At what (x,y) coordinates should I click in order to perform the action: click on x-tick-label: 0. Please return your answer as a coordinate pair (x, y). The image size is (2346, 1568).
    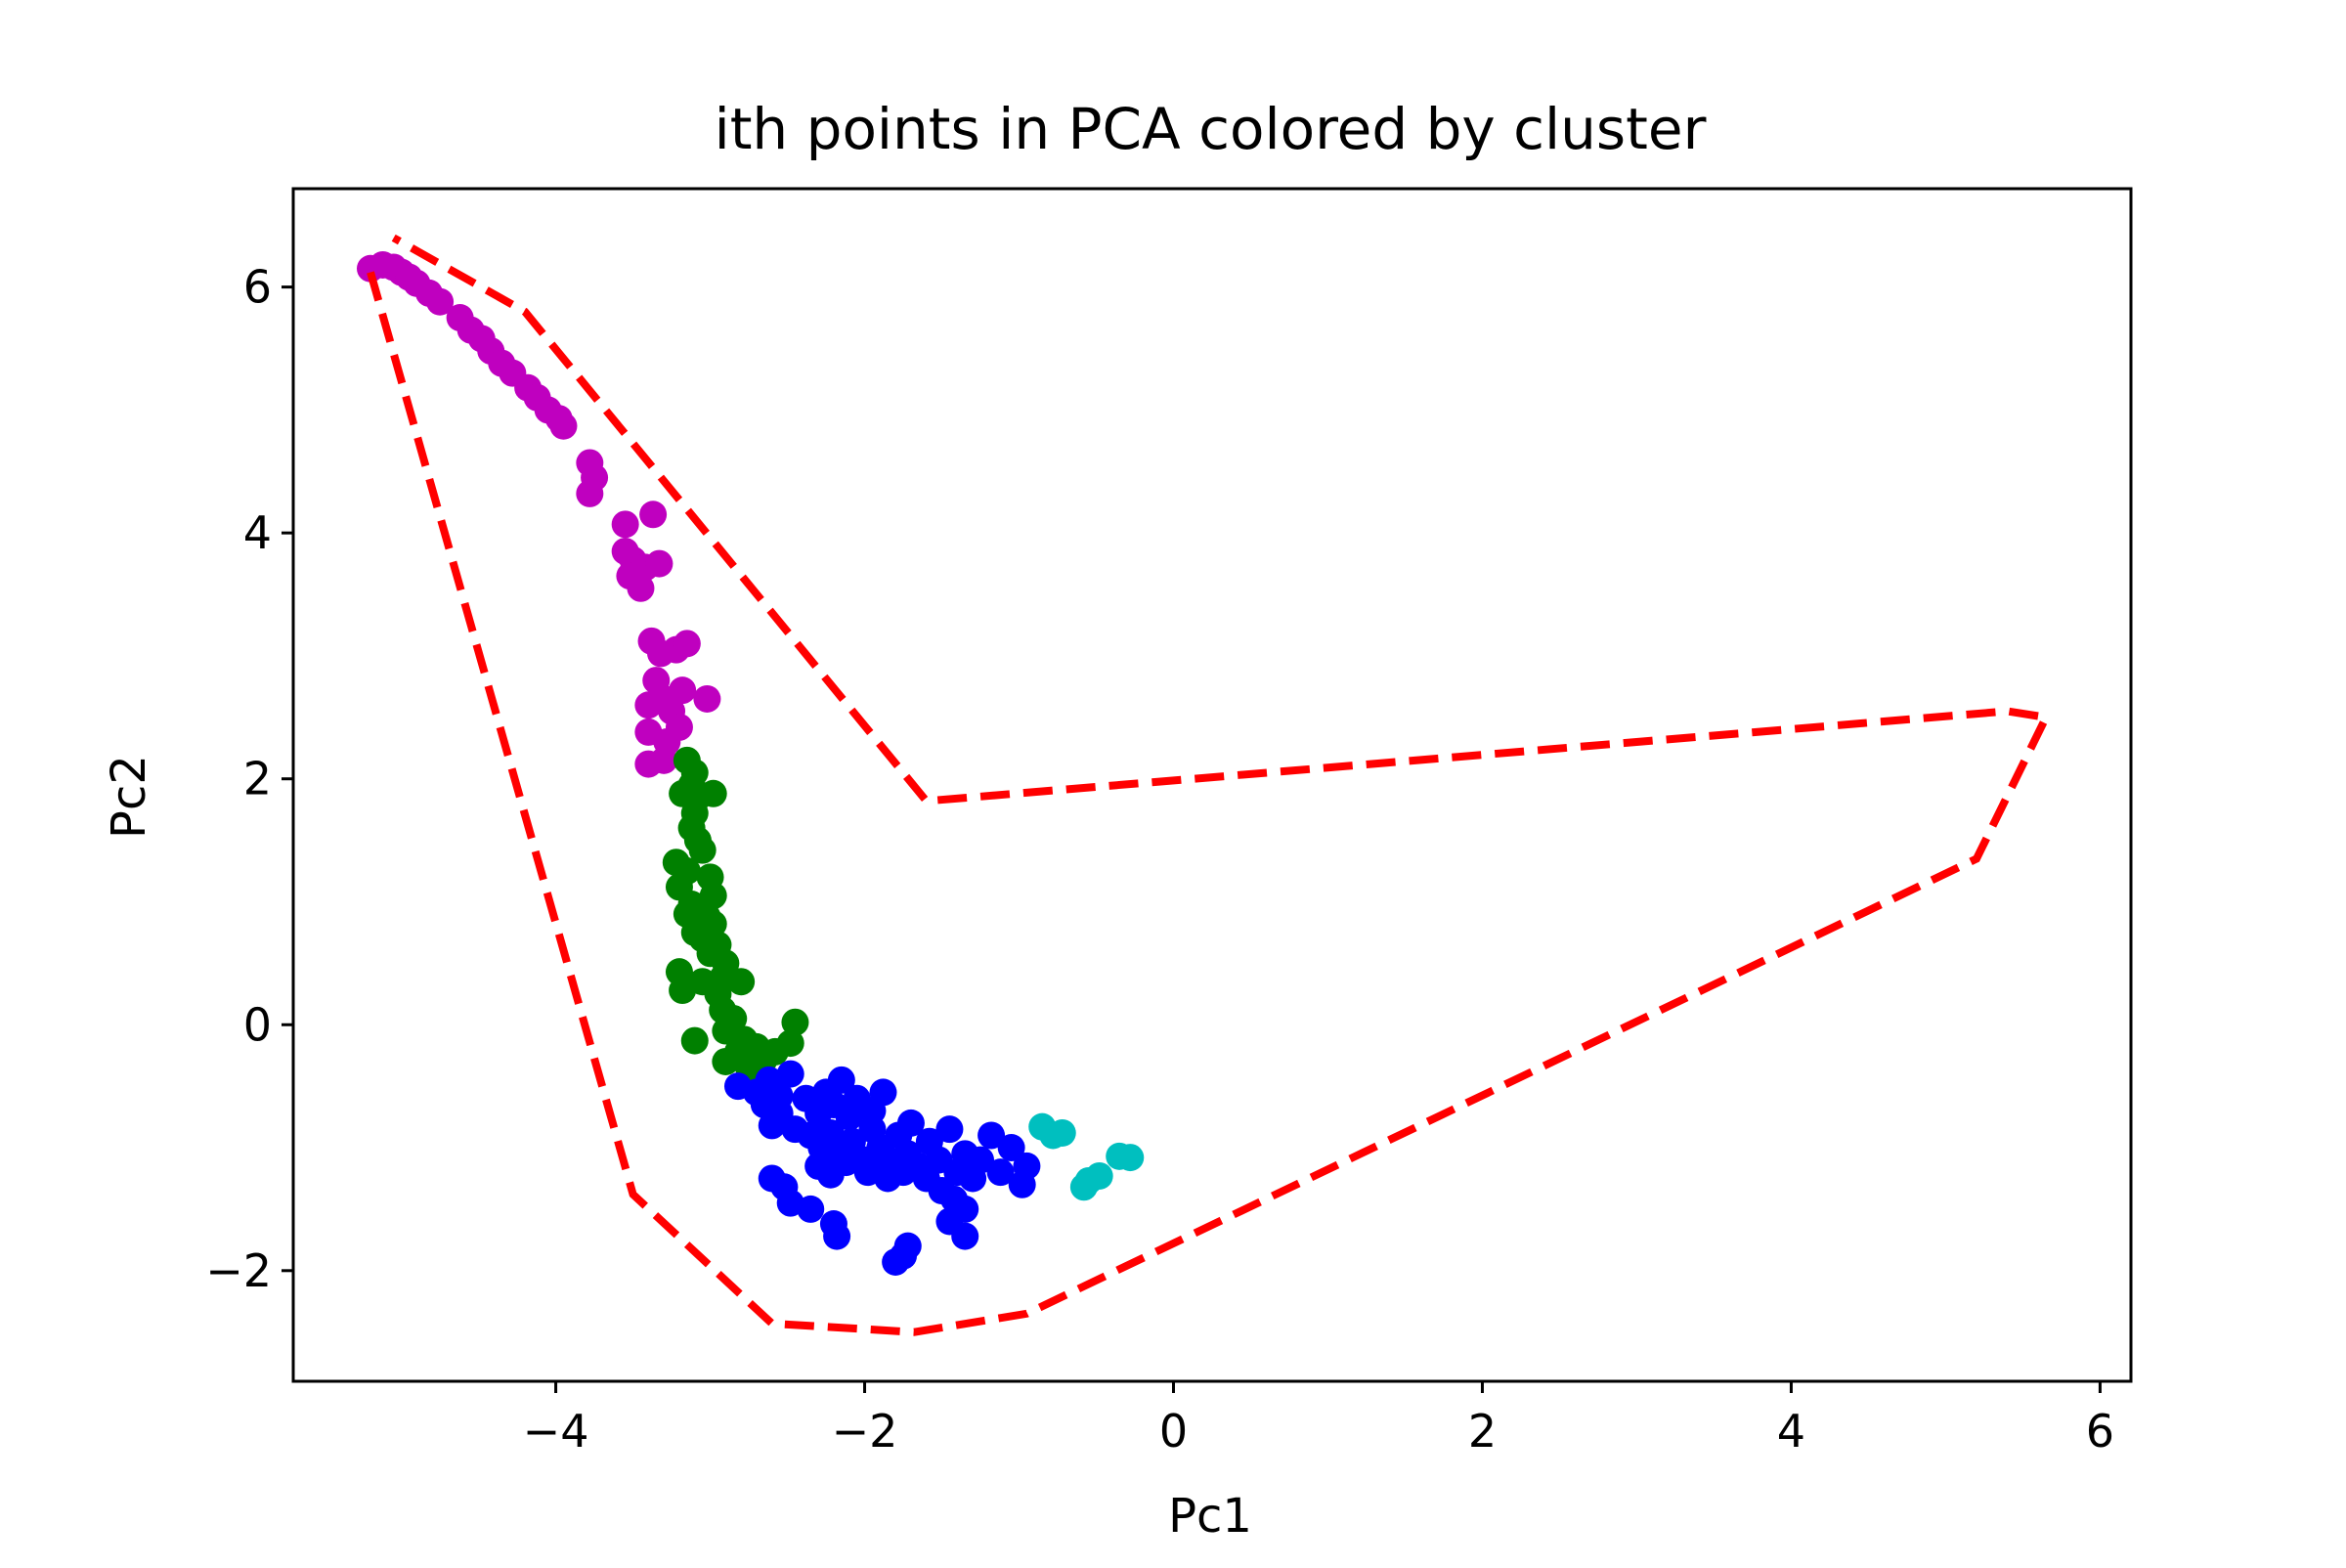
    Looking at the image, I should click on (1174, 1431).